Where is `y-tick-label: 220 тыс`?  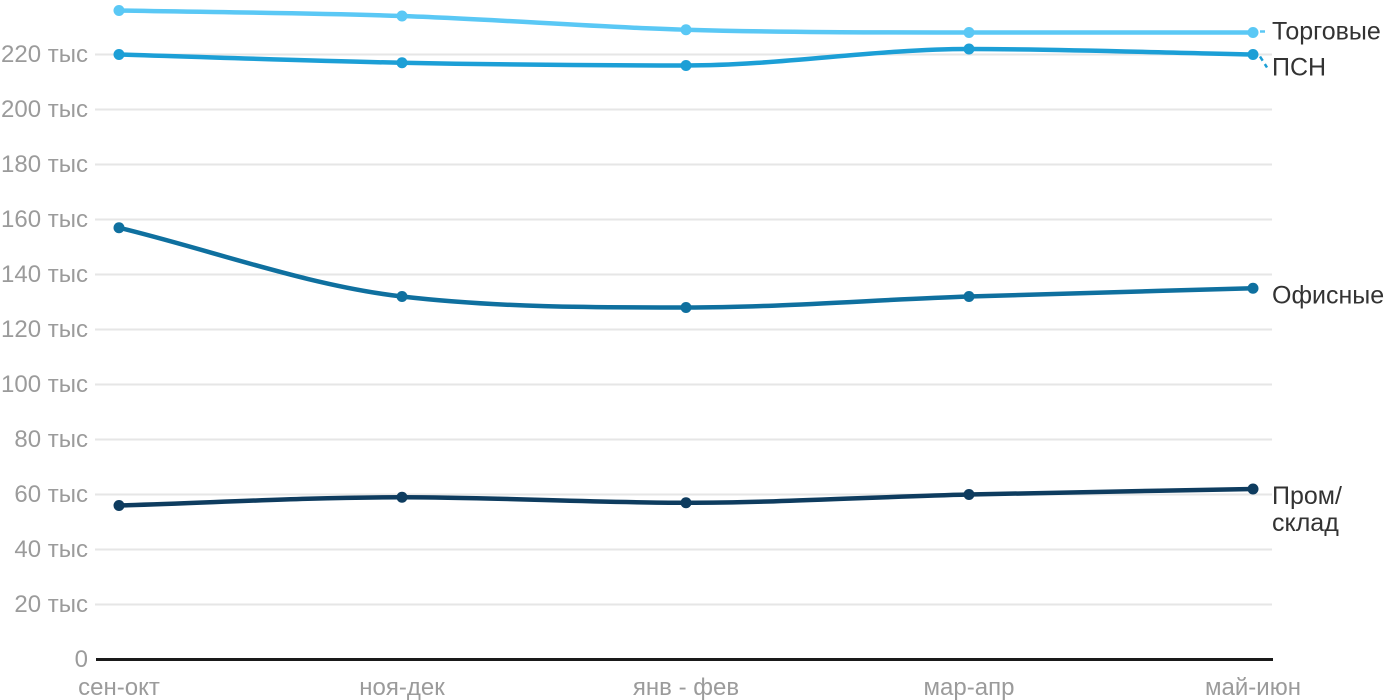
y-tick-label: 220 тыс is located at coordinates (44, 54).